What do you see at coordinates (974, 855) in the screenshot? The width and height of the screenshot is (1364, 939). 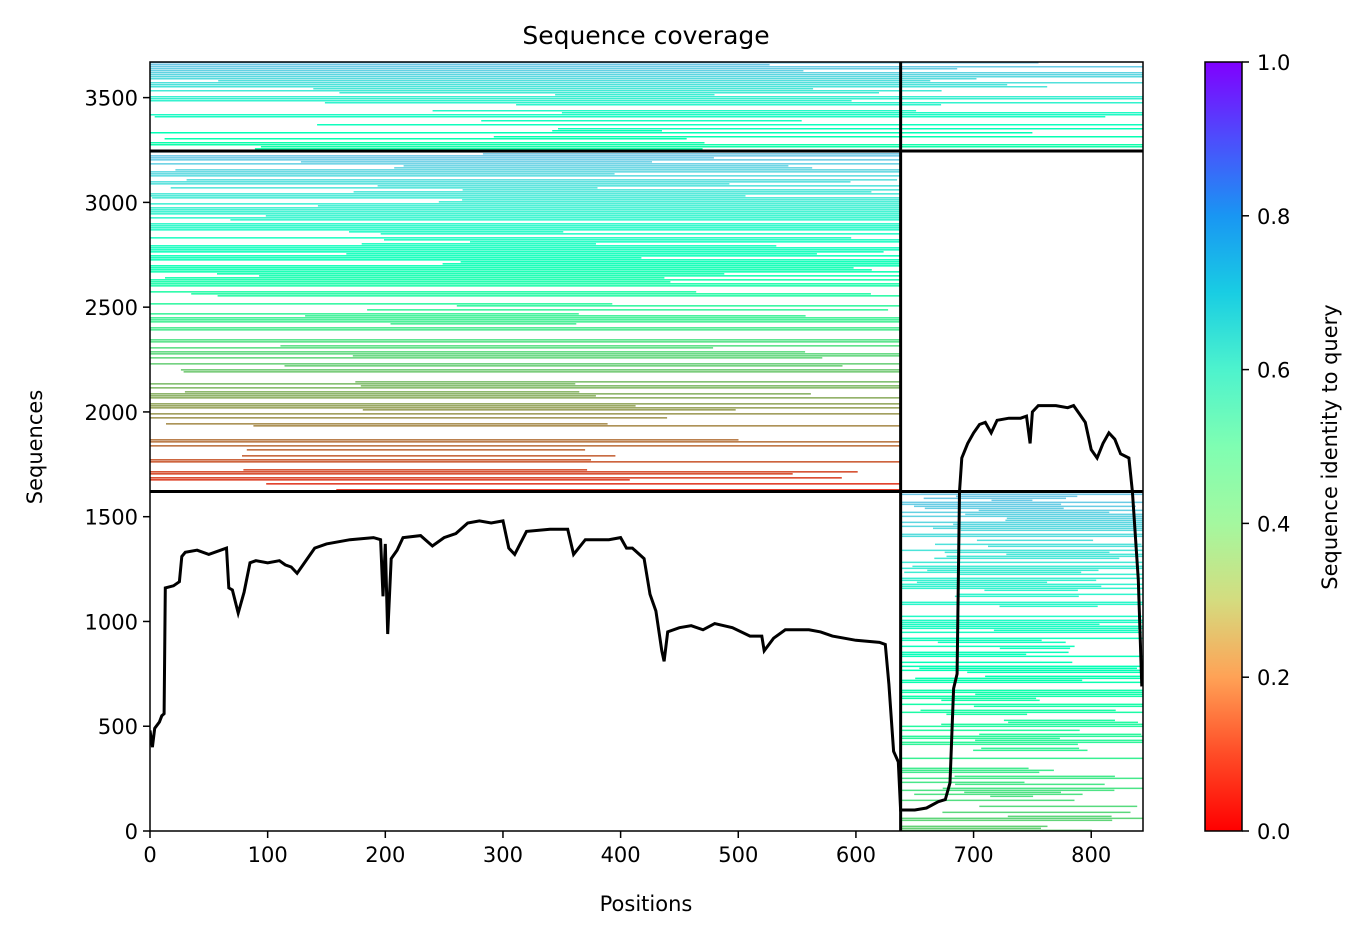 I see `x-tick-label: 700` at bounding box center [974, 855].